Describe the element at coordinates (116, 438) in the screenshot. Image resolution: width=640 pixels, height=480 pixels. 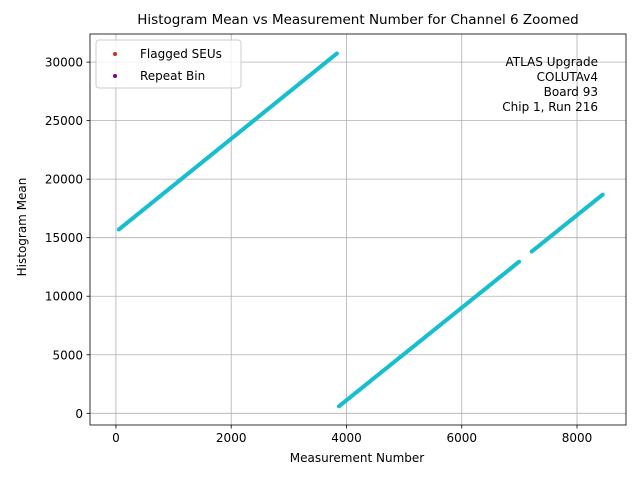
I see `x-tick-label: 0` at that location.